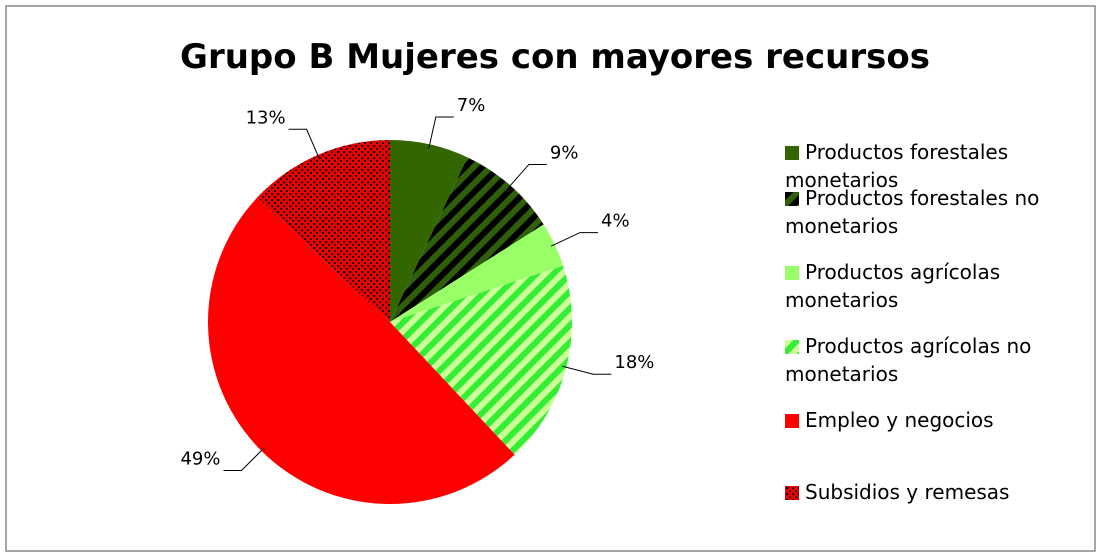 The image size is (1102, 558). I want to click on legend-item: Empleo y negocios, so click(935, 420).